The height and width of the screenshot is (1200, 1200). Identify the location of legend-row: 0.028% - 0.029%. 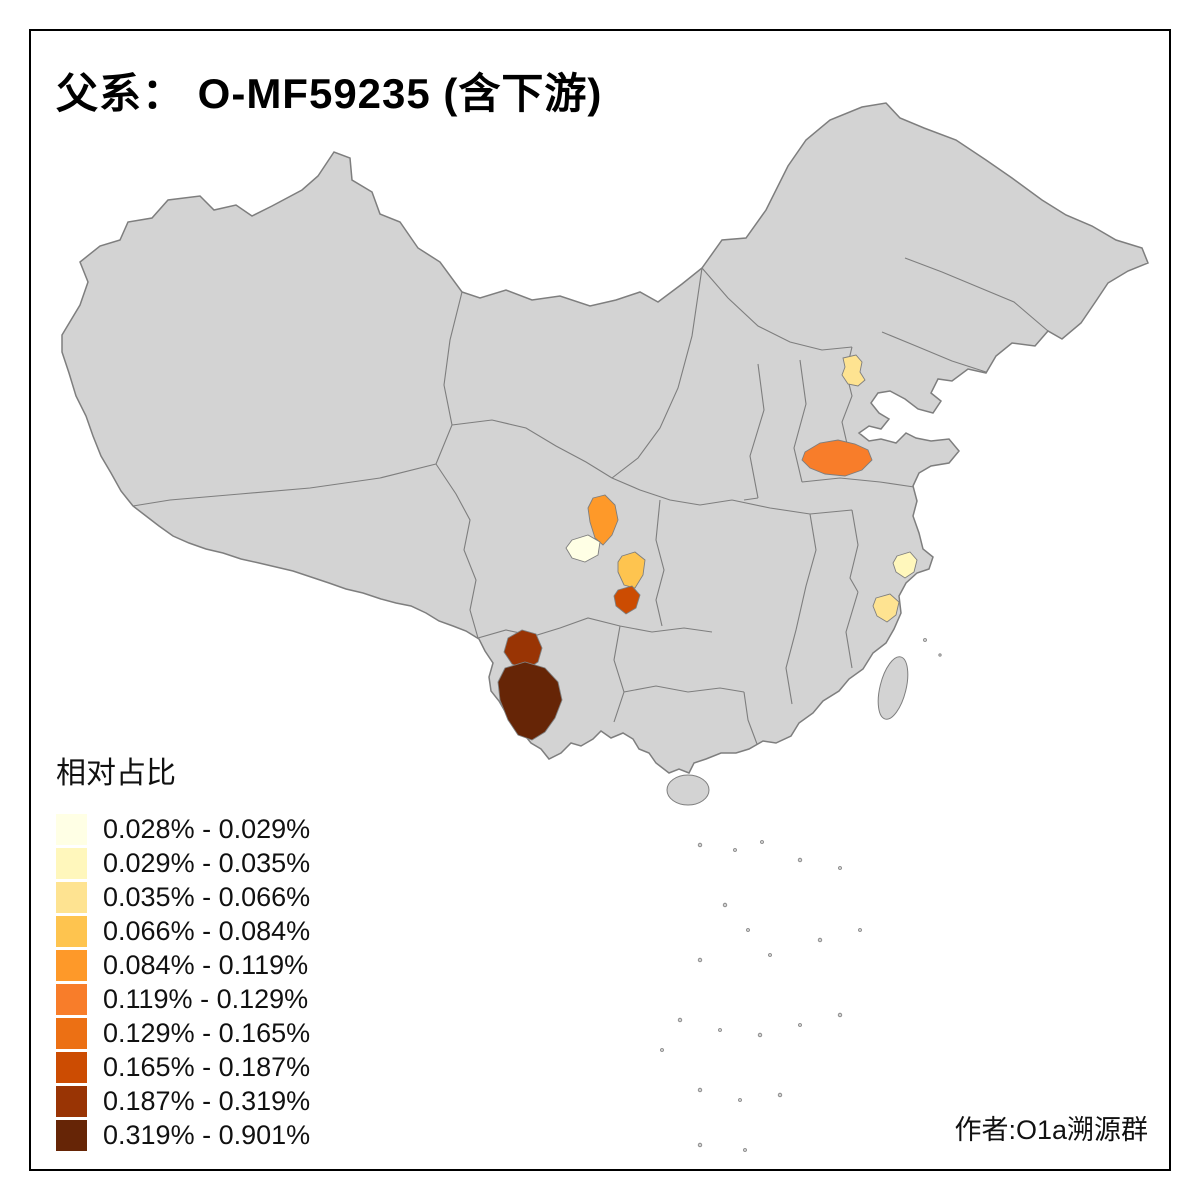
(183, 829).